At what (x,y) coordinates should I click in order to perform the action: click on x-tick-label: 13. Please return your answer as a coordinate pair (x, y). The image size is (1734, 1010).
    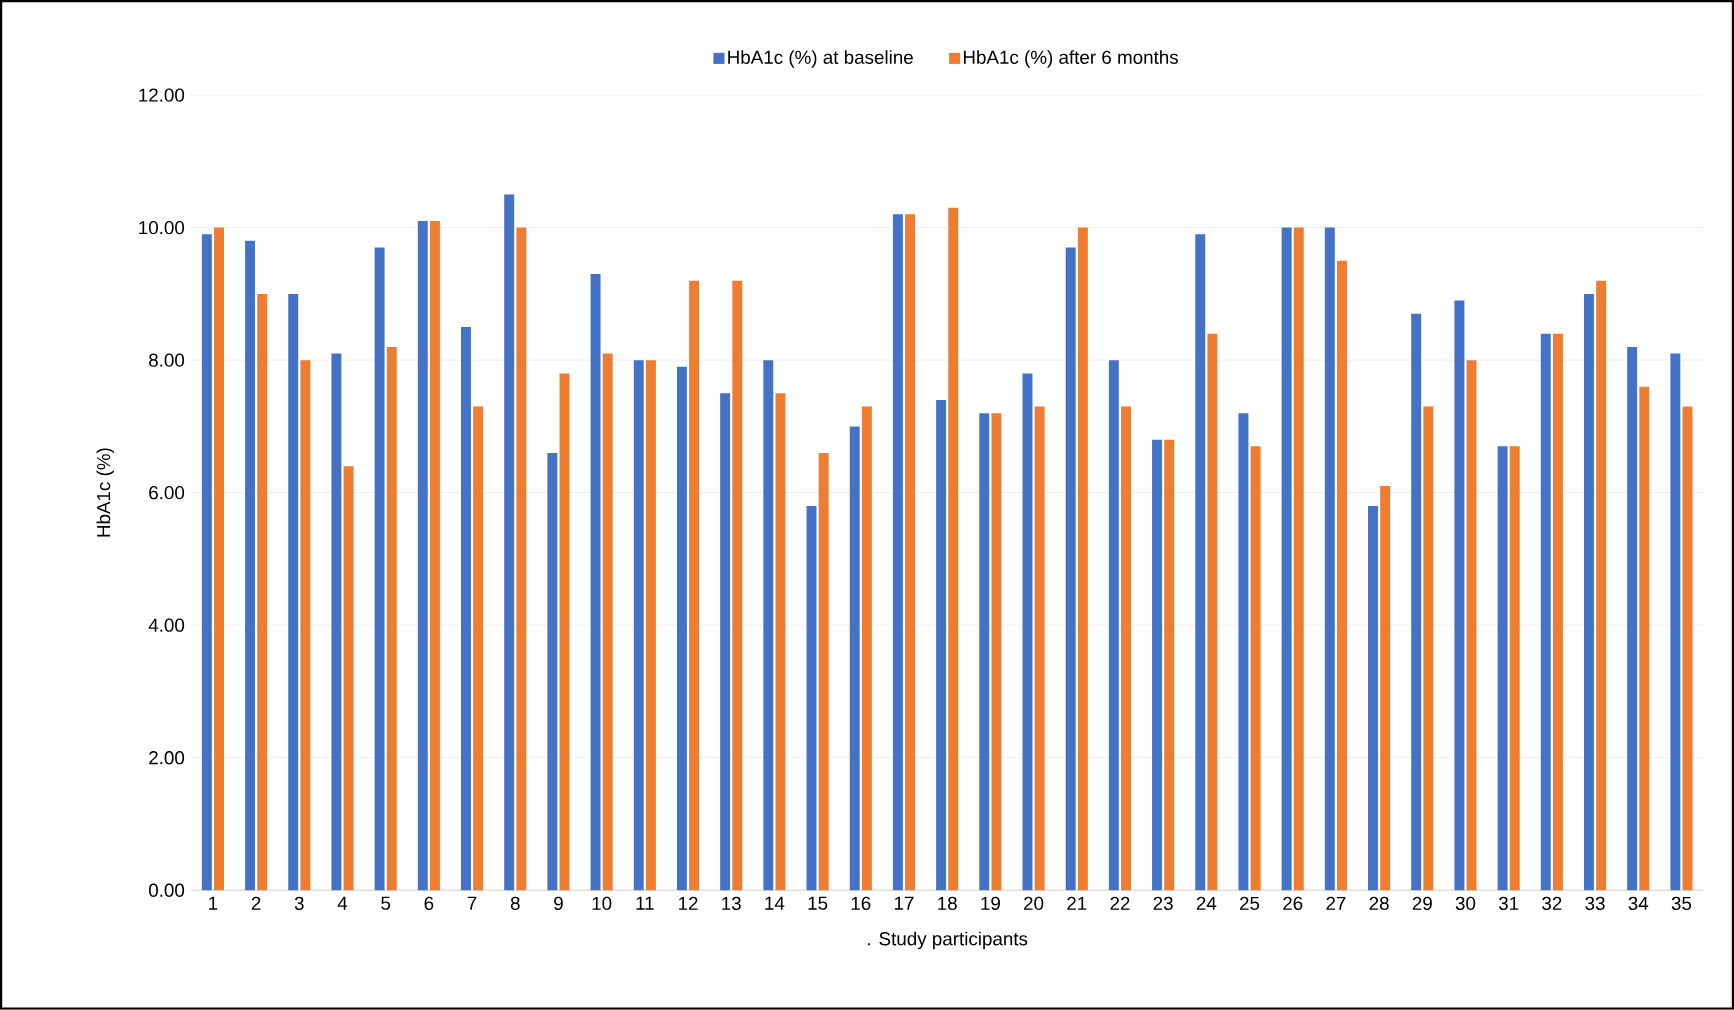
    Looking at the image, I should click on (731, 903).